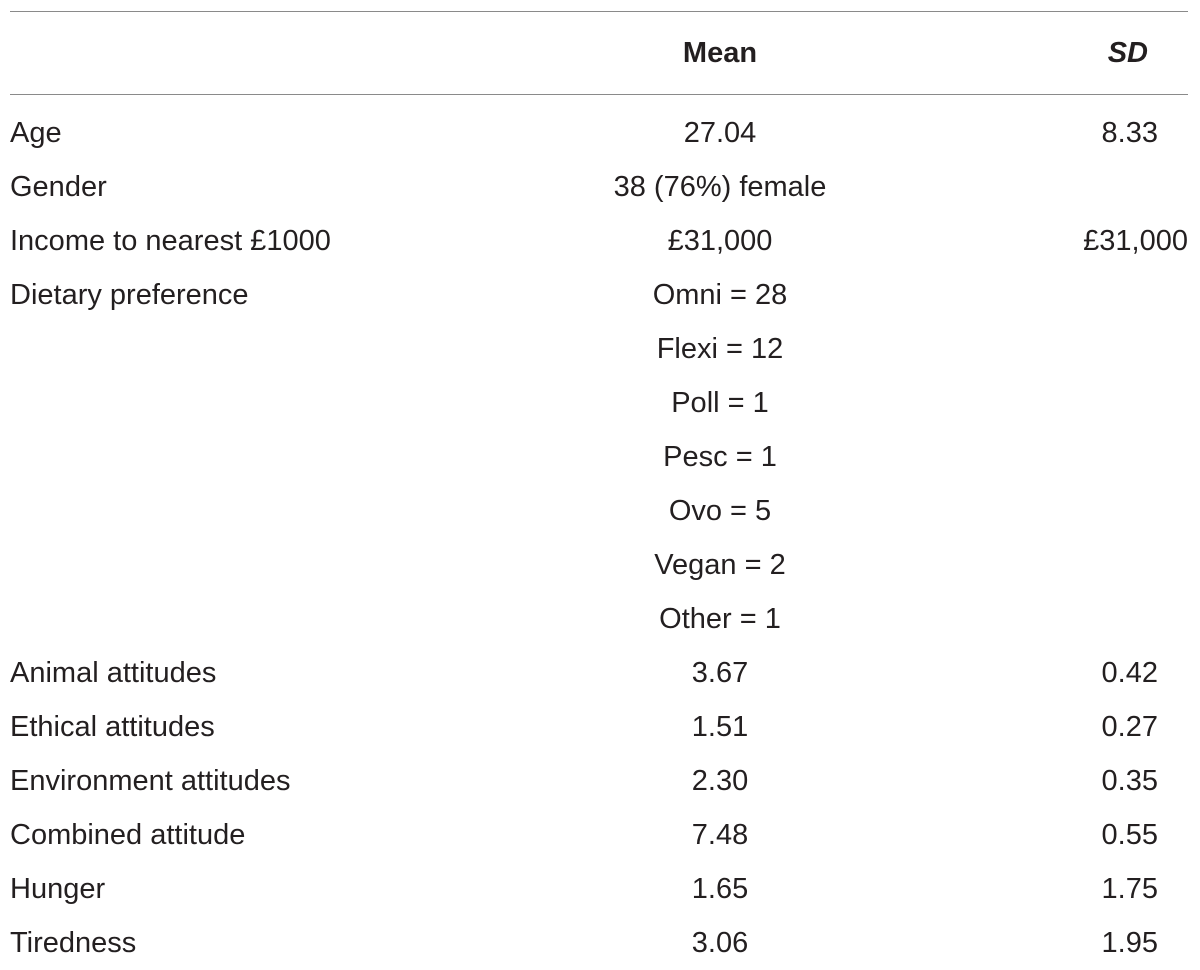  What do you see at coordinates (720, 726) in the screenshot?
I see `row-mean: 1.51` at bounding box center [720, 726].